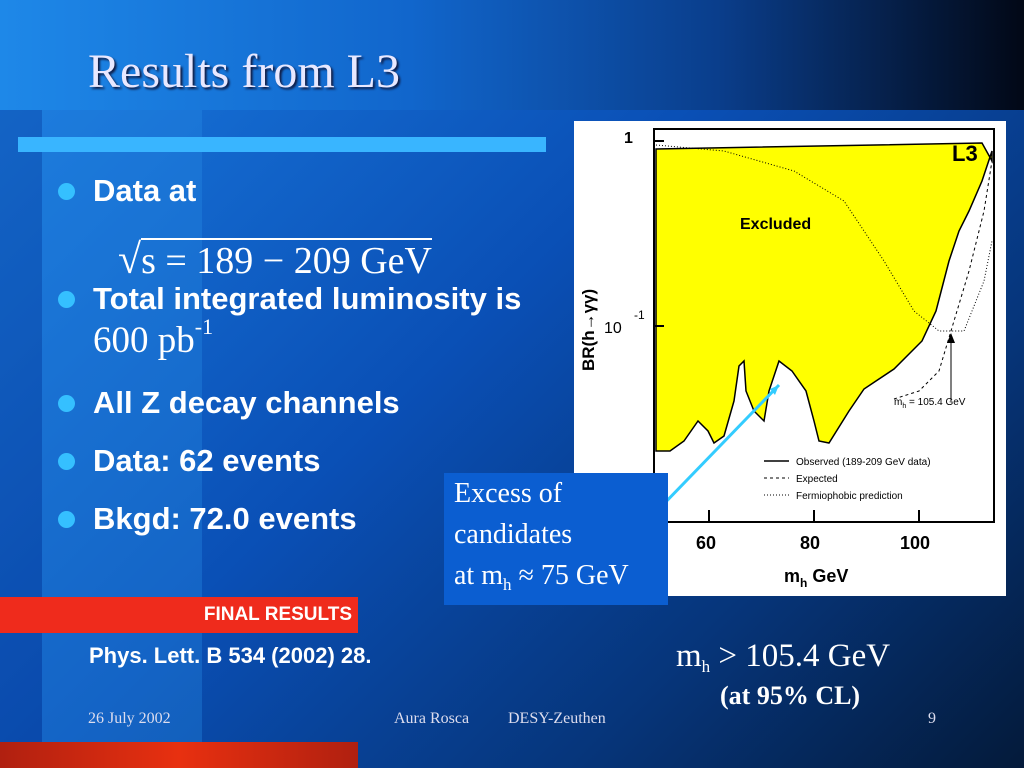 Image resolution: width=1024 pixels, height=768 pixels. Describe the element at coordinates (293, 403) in the screenshot. I see `bullet-z-decay: All Z decay channels` at that location.